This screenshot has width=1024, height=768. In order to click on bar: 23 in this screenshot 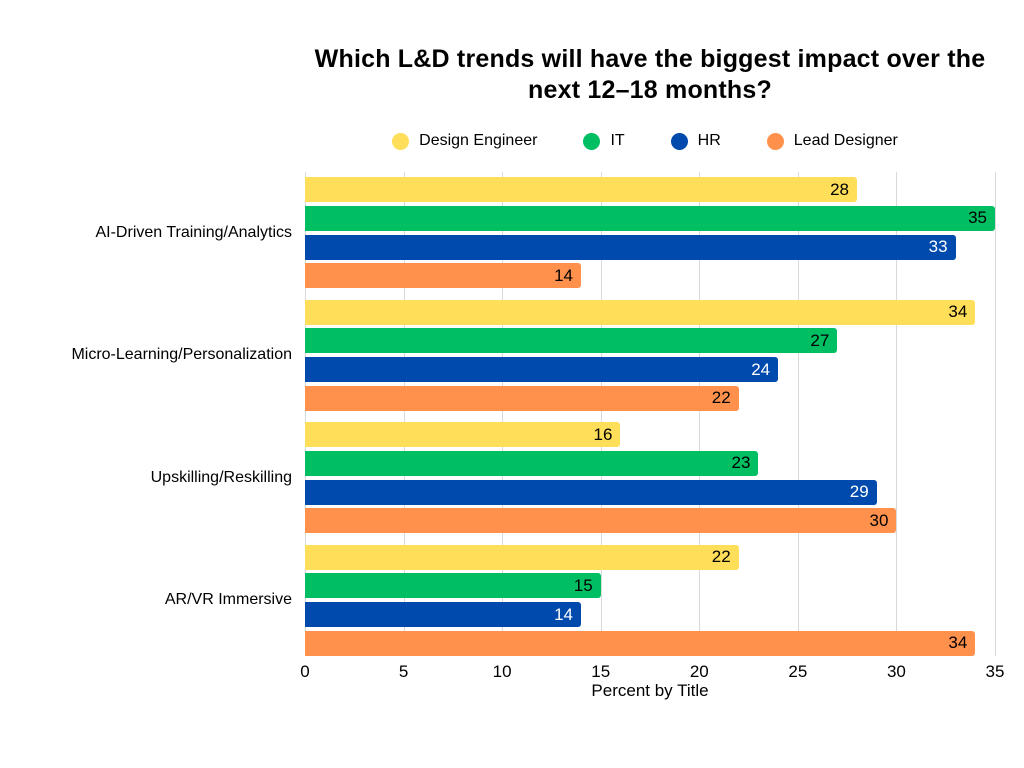, I will do `click(532, 463)`.